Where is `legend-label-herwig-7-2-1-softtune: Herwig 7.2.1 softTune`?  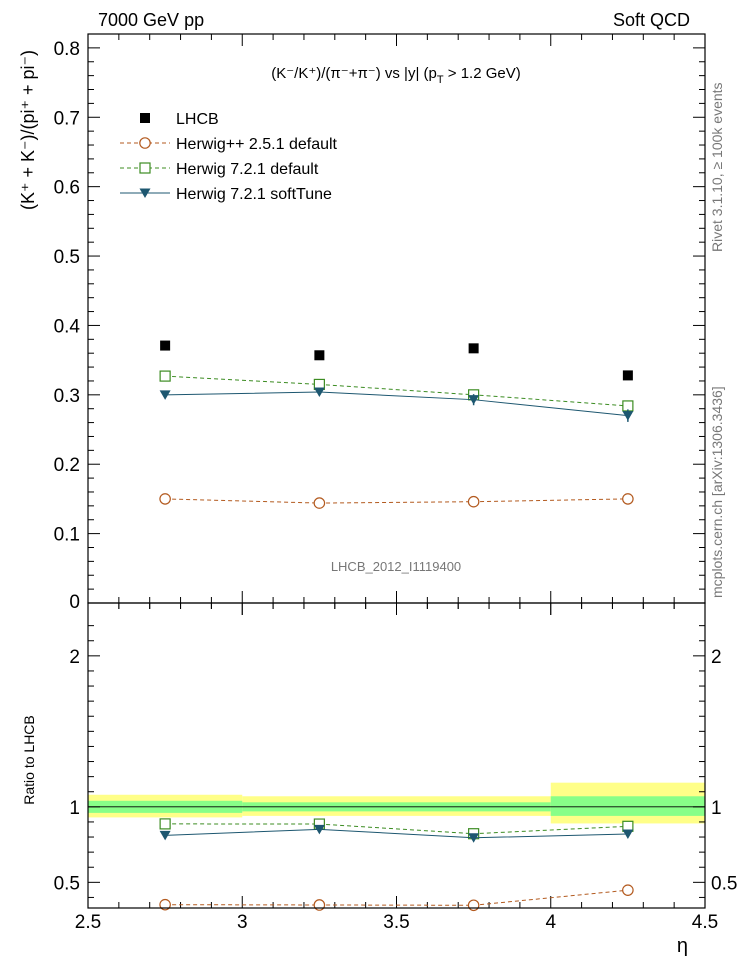
legend-label-herwig-7-2-1-softtune: Herwig 7.2.1 softTune is located at coordinates (254, 194).